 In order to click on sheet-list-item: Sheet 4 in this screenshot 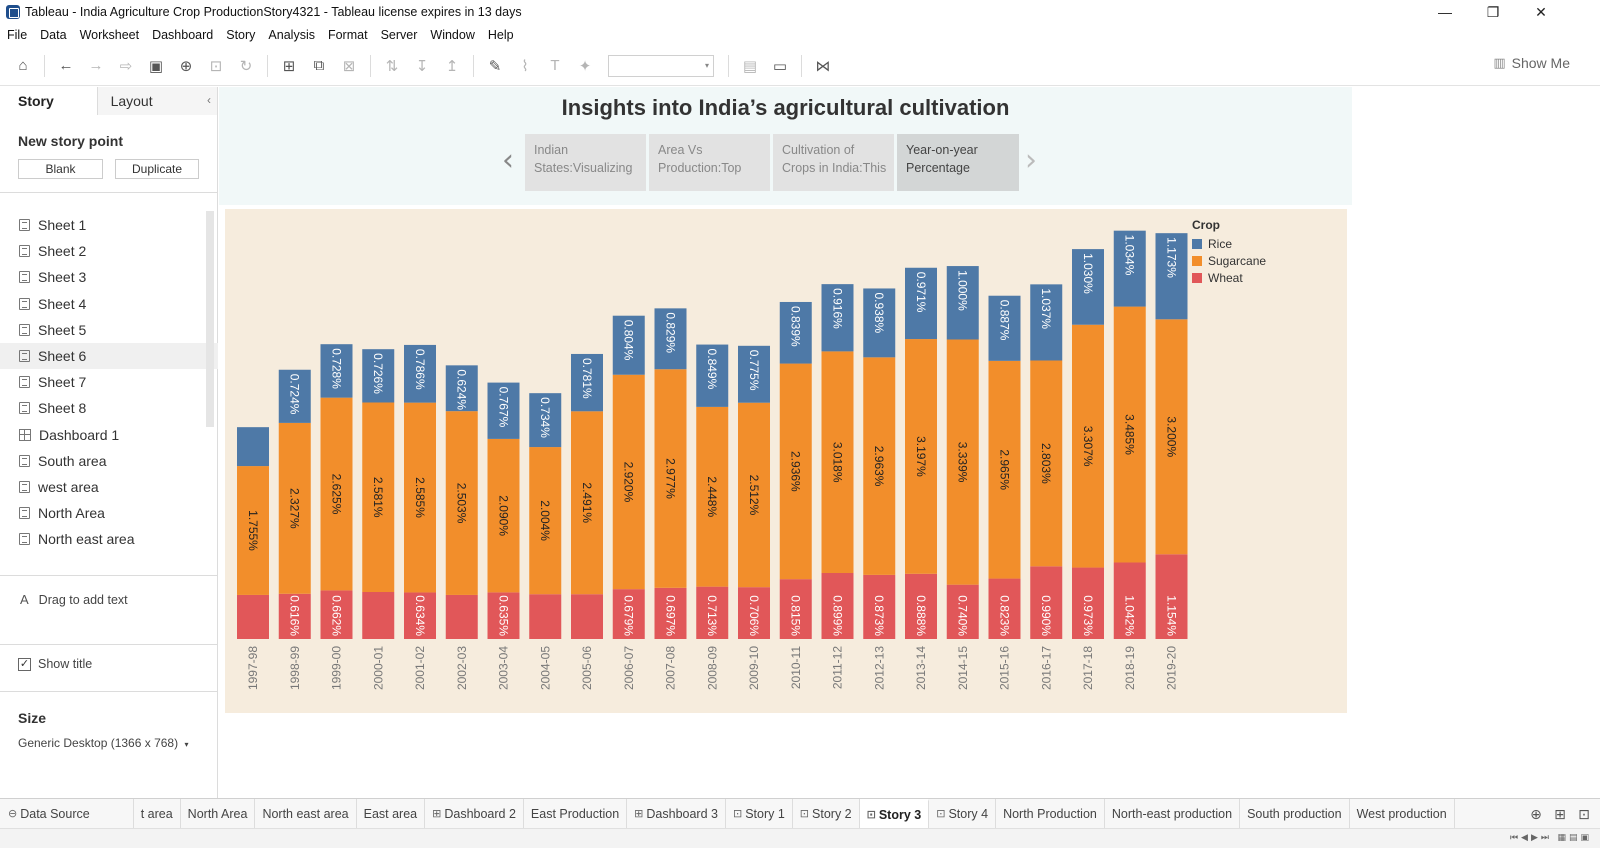, I will do `click(109, 304)`.